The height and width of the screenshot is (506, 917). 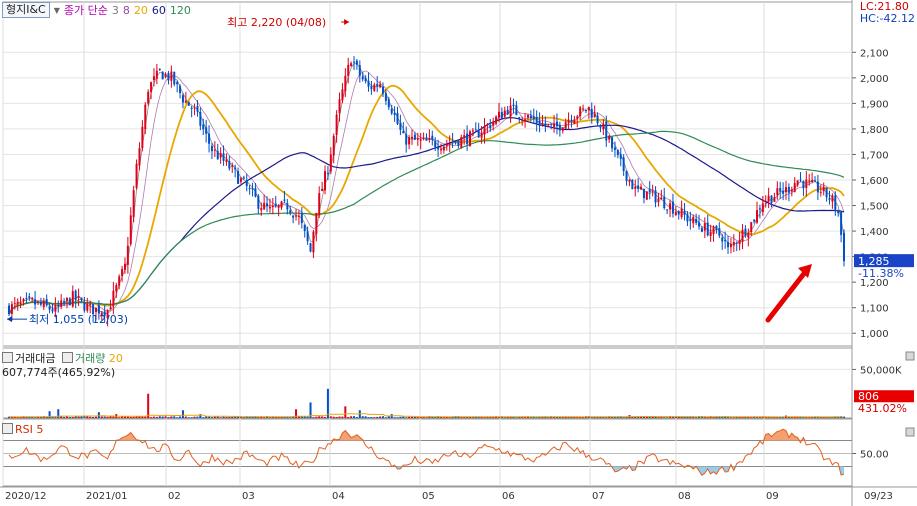 I want to click on red-arrow-icon, so click(x=787, y=295).